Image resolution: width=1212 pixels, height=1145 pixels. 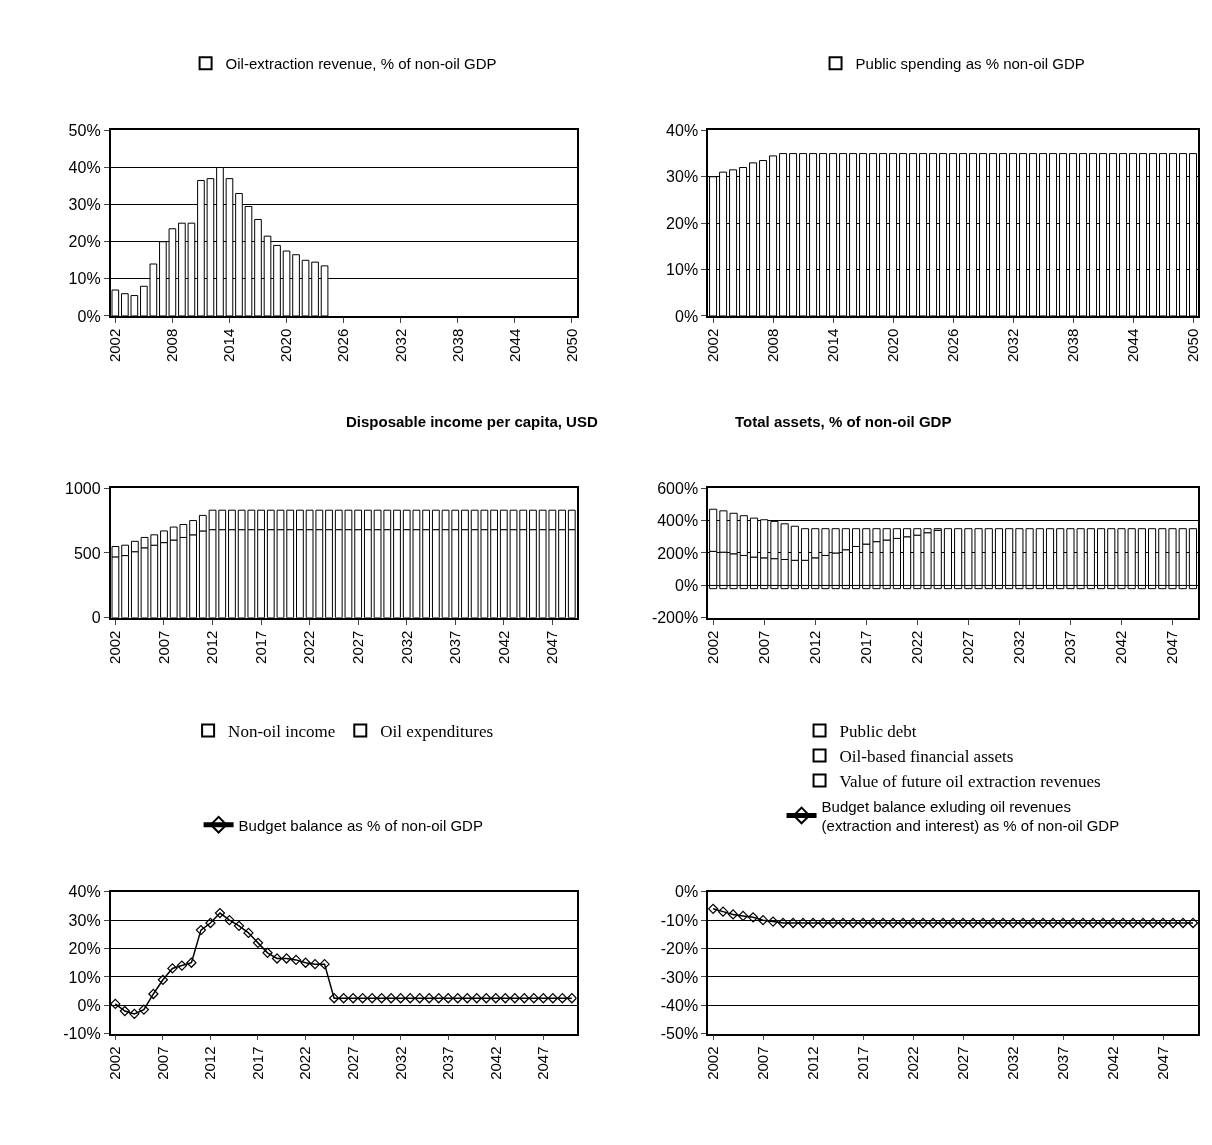 I want to click on legend-label: Oil-based financial assets, so click(x=926, y=757).